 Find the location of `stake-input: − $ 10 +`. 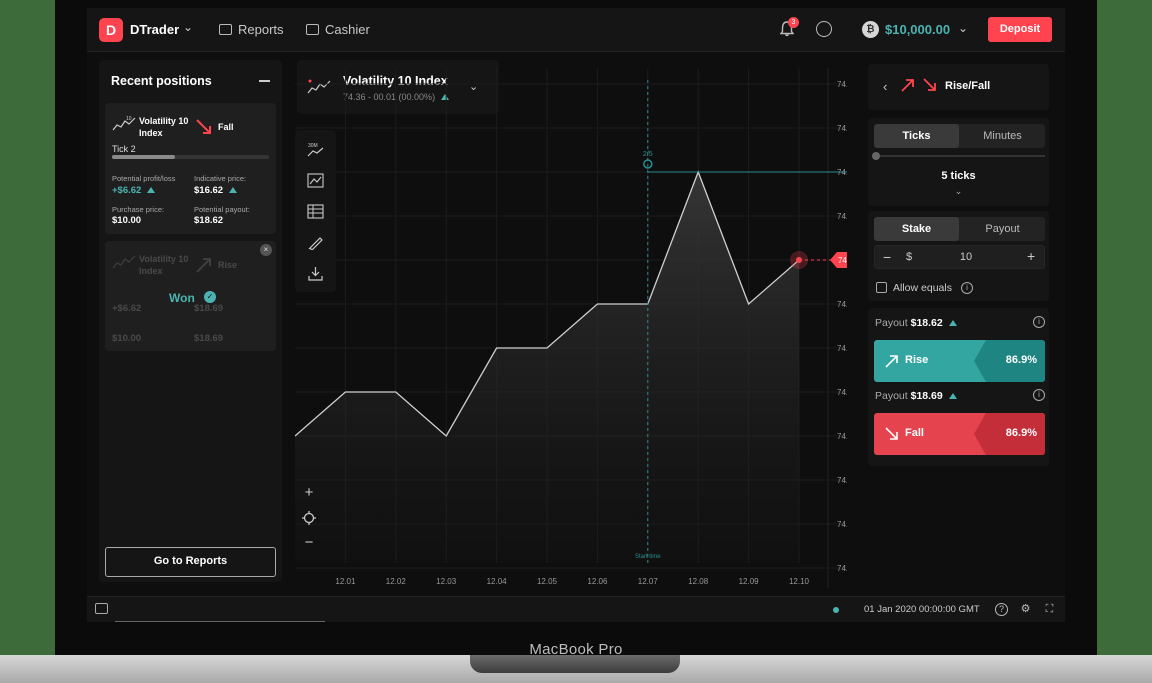

stake-input: − $ 10 + is located at coordinates (959, 257).